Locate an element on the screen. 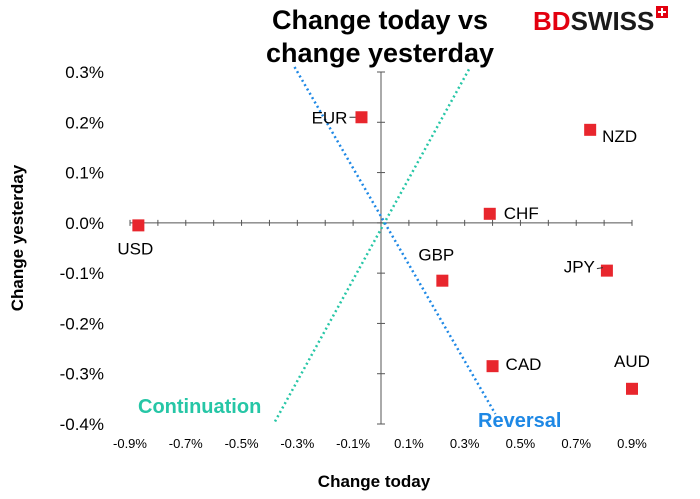 This screenshot has width=700, height=499. x-tick-label: -0.3% is located at coordinates (297, 443).